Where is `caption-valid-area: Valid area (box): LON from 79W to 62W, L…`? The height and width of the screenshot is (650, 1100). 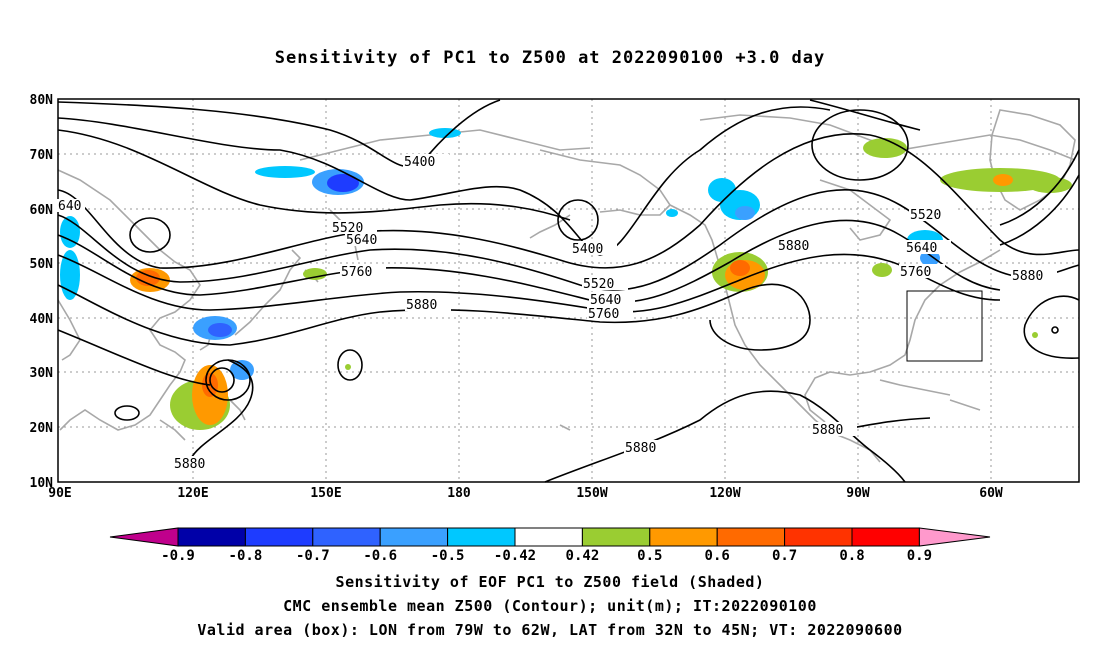
caption-valid-area: Valid area (box): LON from 79W to 62W, L… is located at coordinates (550, 630).